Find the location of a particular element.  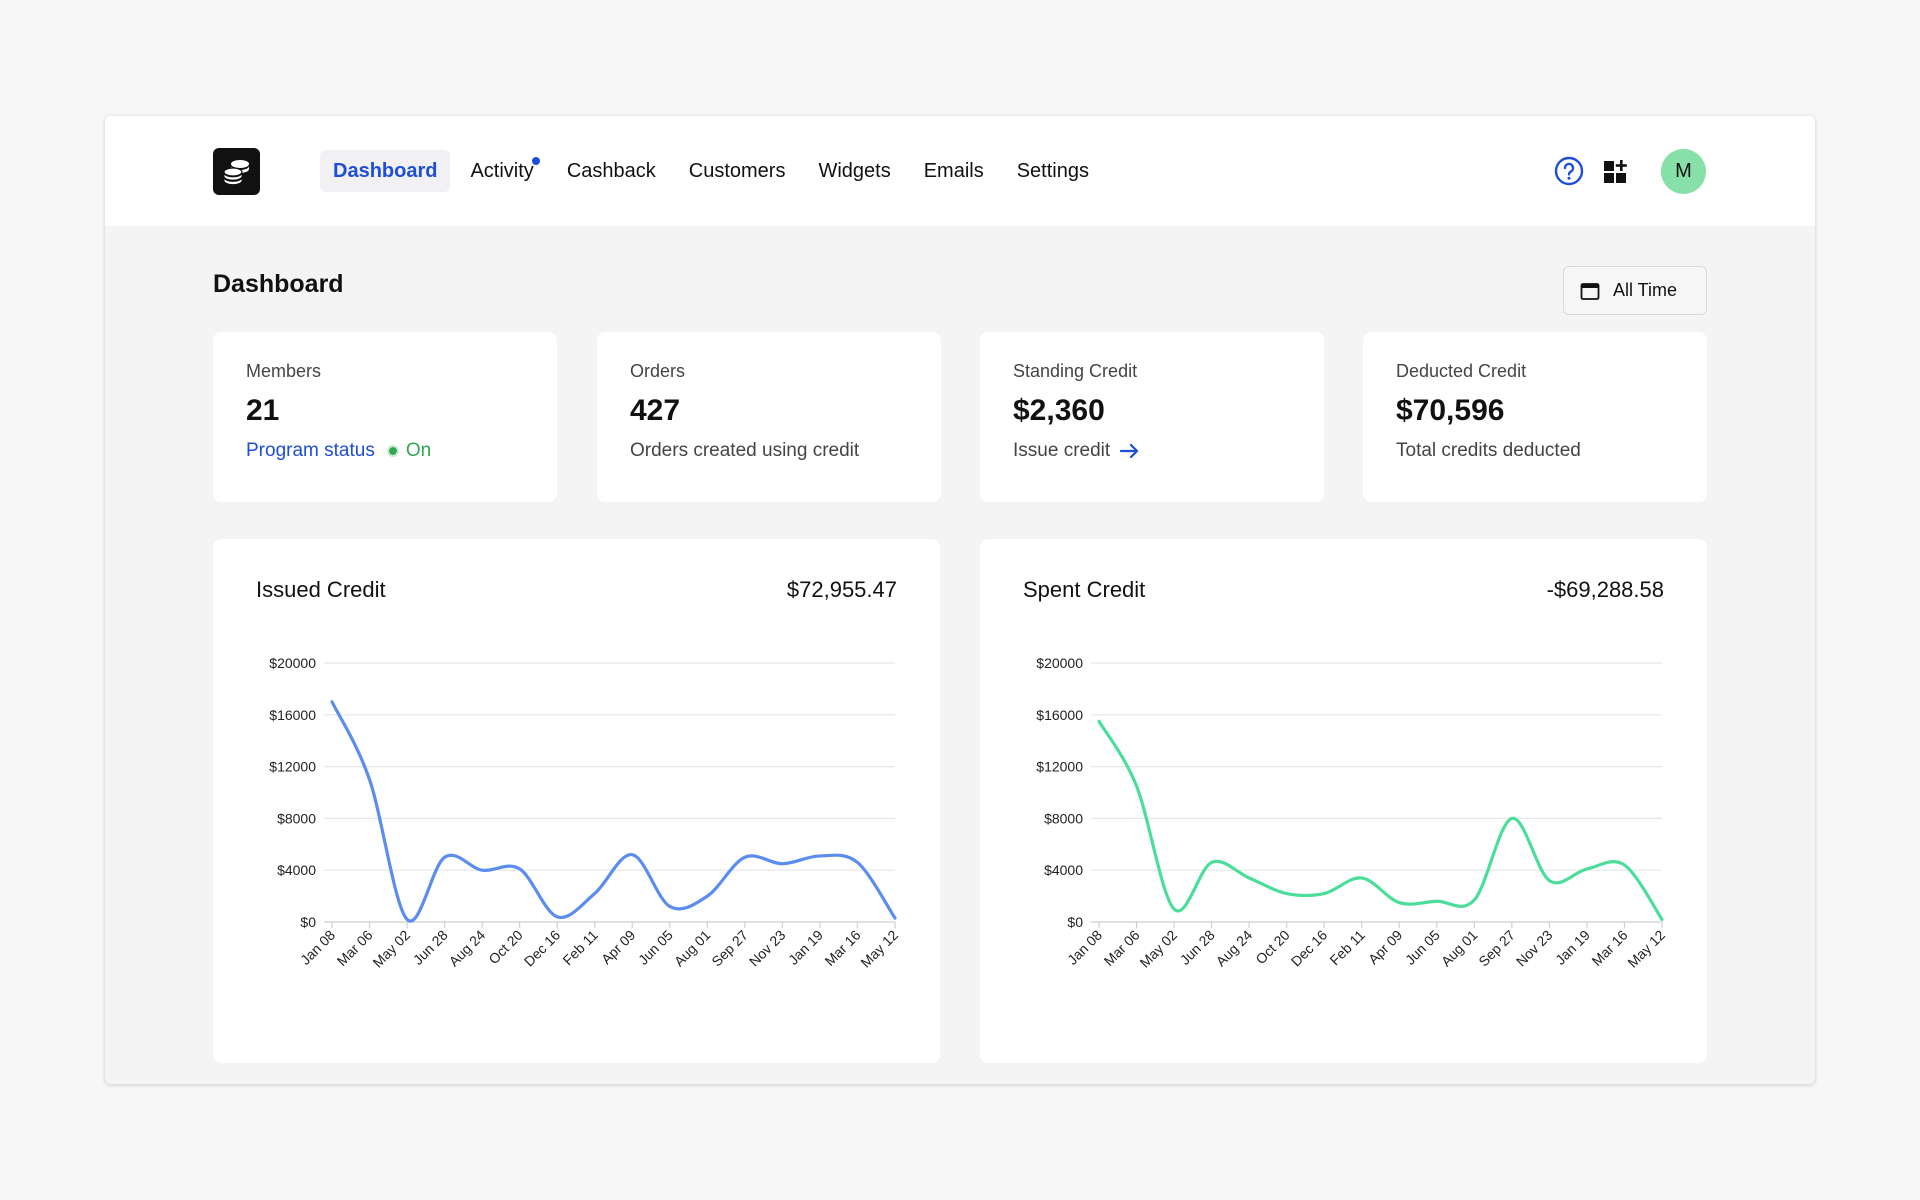

nav-label: Widgets is located at coordinates (854, 171).